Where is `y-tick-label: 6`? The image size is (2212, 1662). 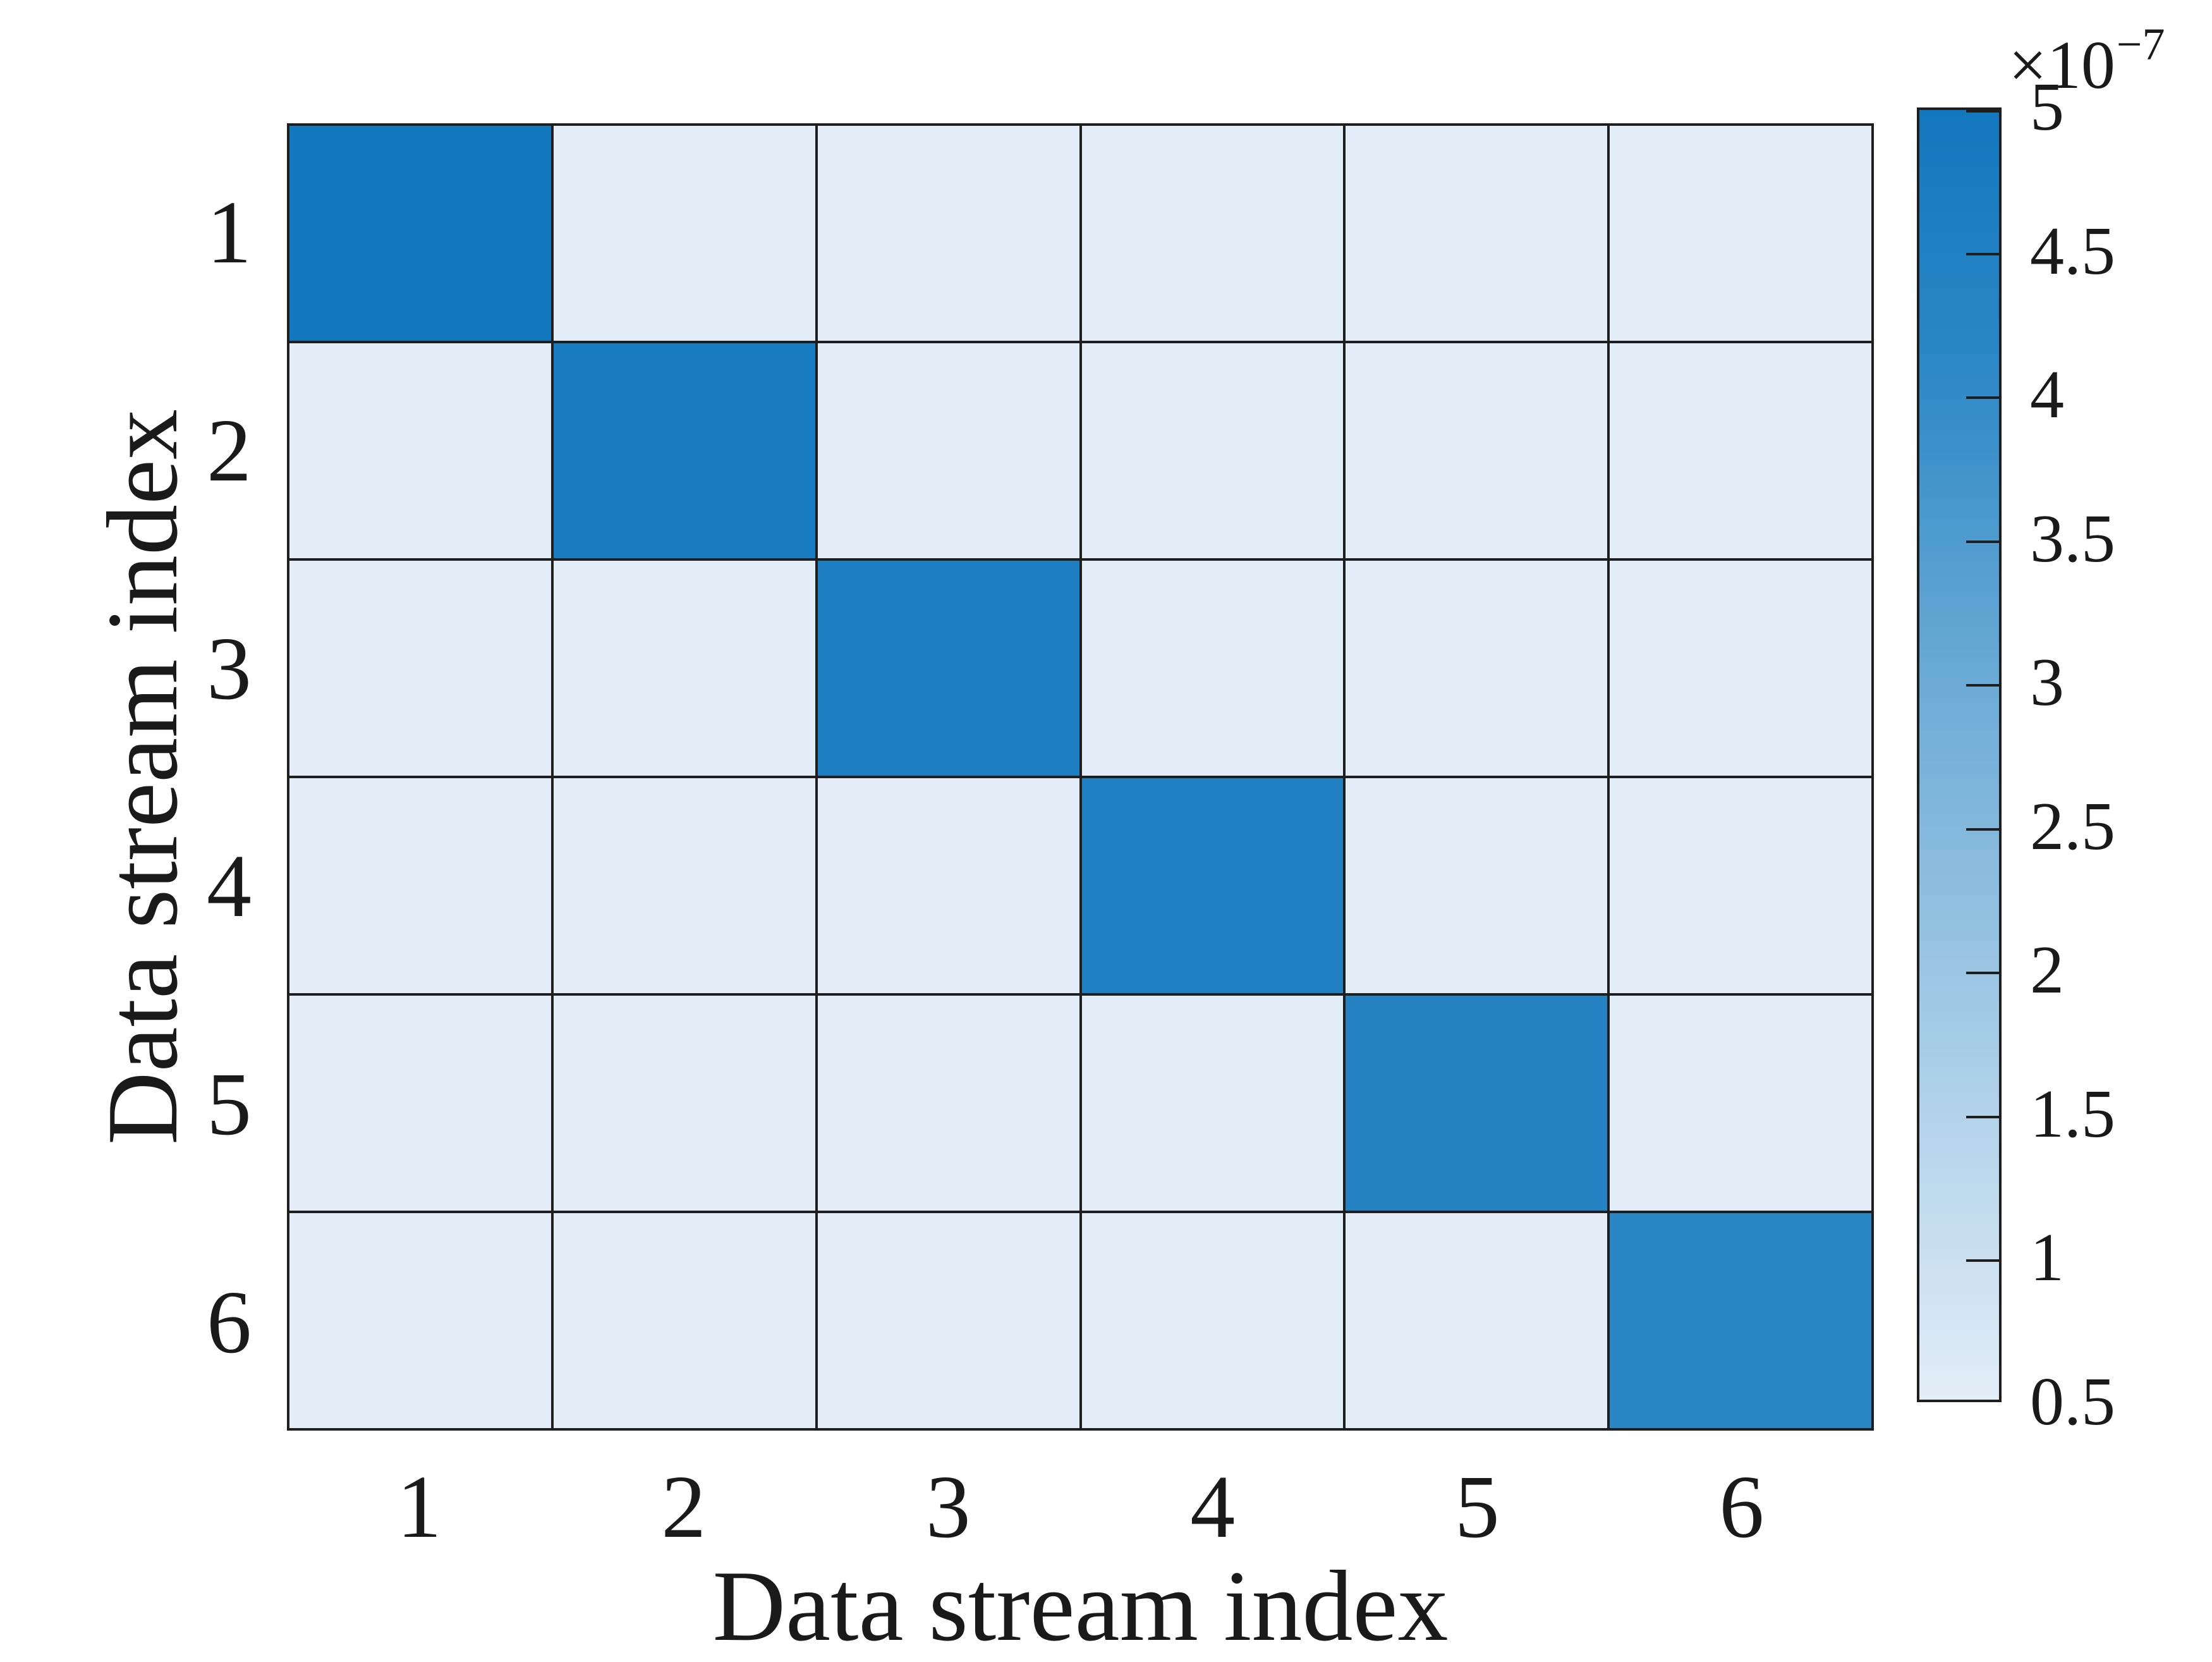 y-tick-label: 6 is located at coordinates (229, 1321).